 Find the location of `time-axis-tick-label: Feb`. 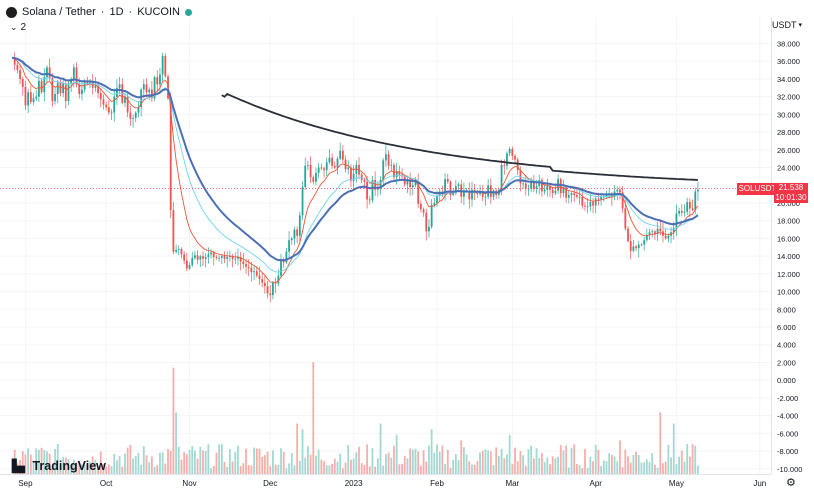

time-axis-tick-label: Feb is located at coordinates (437, 483).